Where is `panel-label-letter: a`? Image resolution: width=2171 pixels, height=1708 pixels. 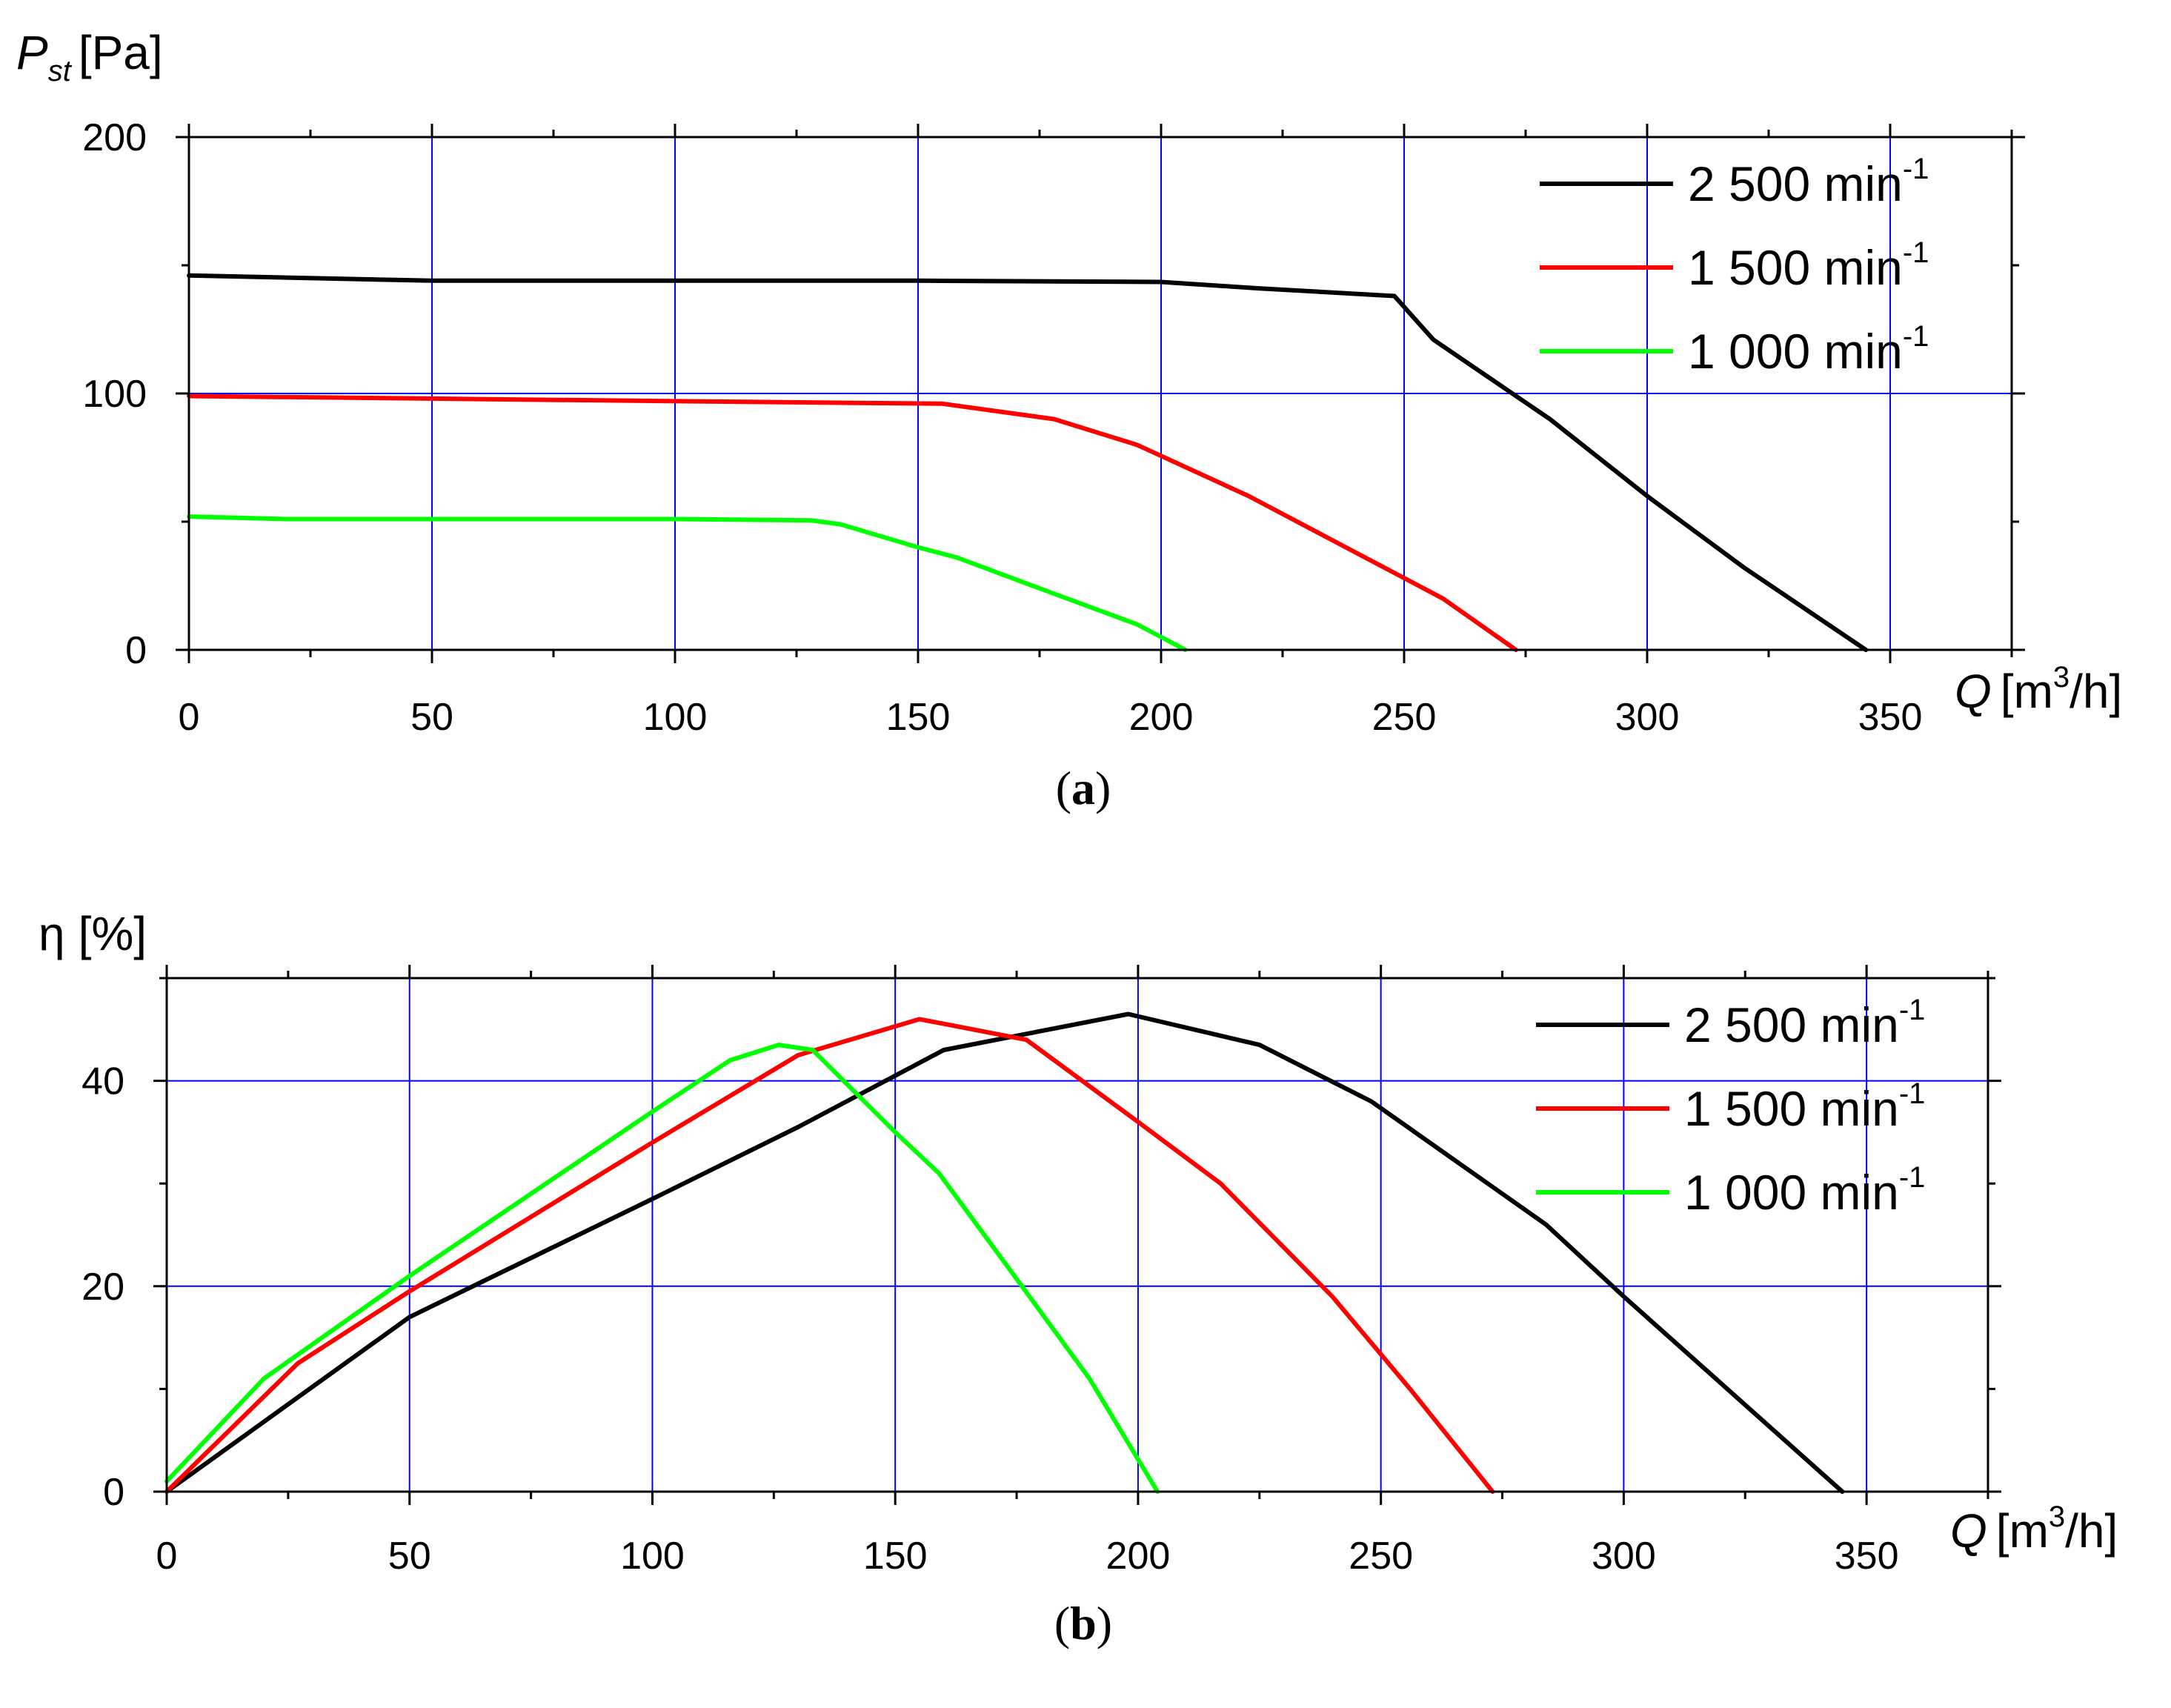
panel-label-letter: a is located at coordinates (1083, 788).